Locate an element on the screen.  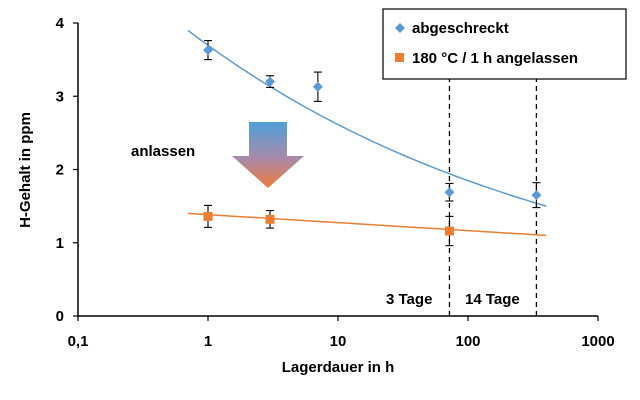
y-tick-label: 2 is located at coordinates (60, 170).